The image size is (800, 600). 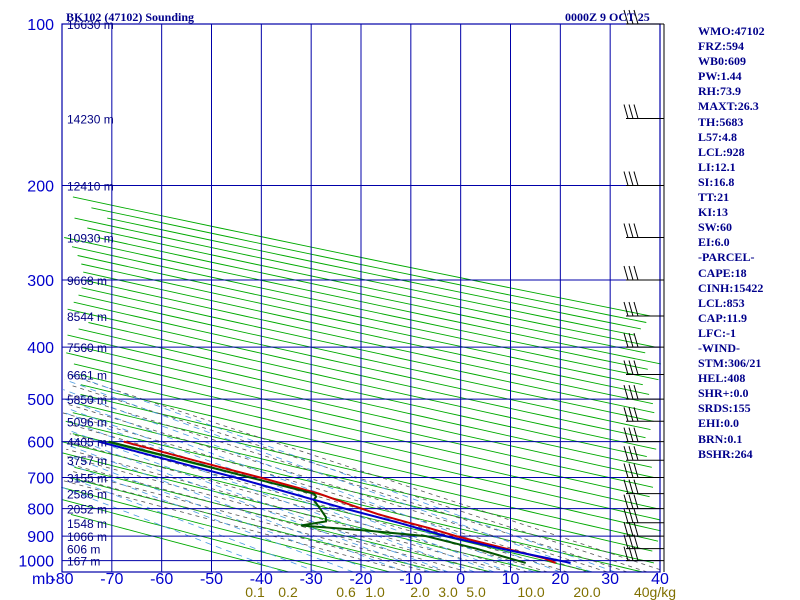 I want to click on index-line: LCL:853, so click(x=721, y=302).